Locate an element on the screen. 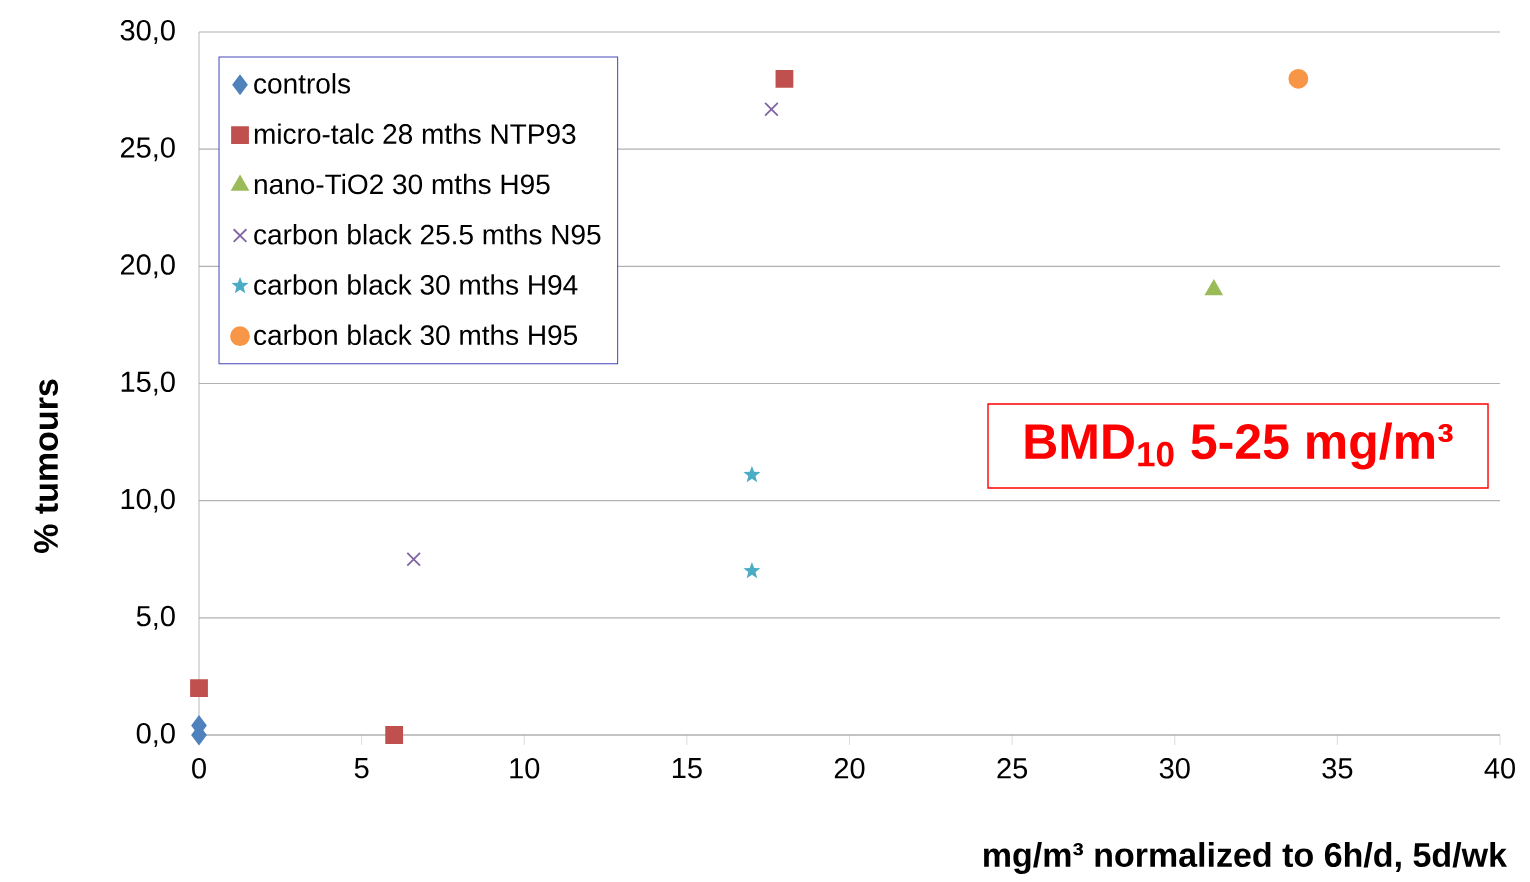 The width and height of the screenshot is (1530, 882). x-tick-label: 25 is located at coordinates (1012, 768).